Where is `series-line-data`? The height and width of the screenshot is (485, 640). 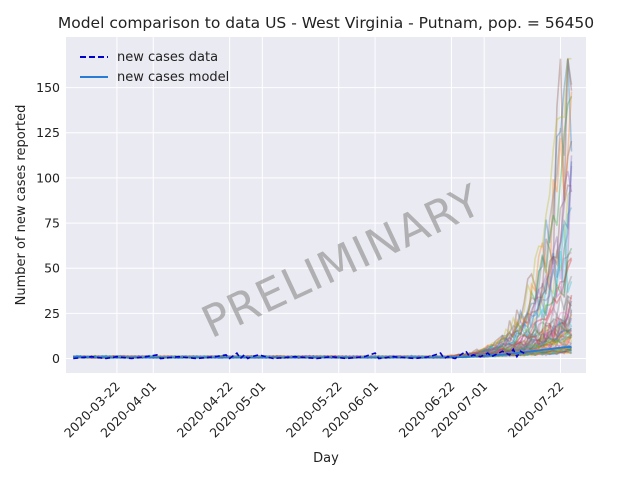
series-line-data is located at coordinates (299, 353).